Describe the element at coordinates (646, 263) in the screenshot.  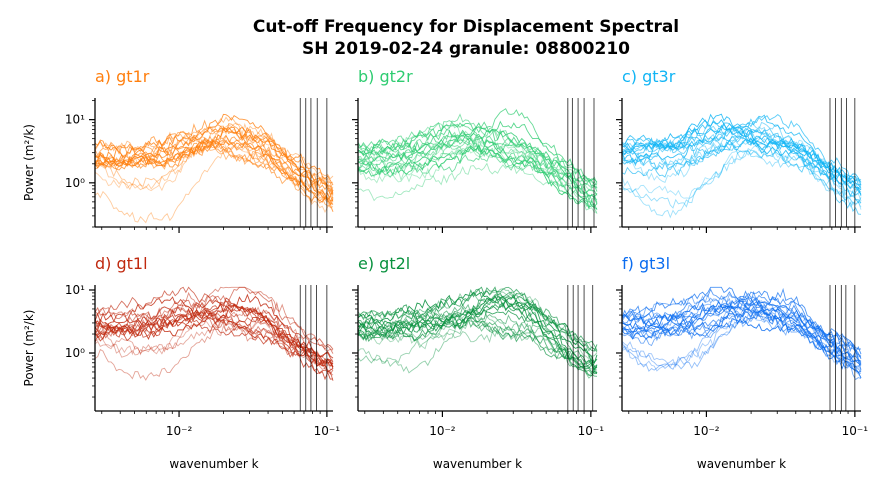
I see `panel-title-5: f) gt3l` at that location.